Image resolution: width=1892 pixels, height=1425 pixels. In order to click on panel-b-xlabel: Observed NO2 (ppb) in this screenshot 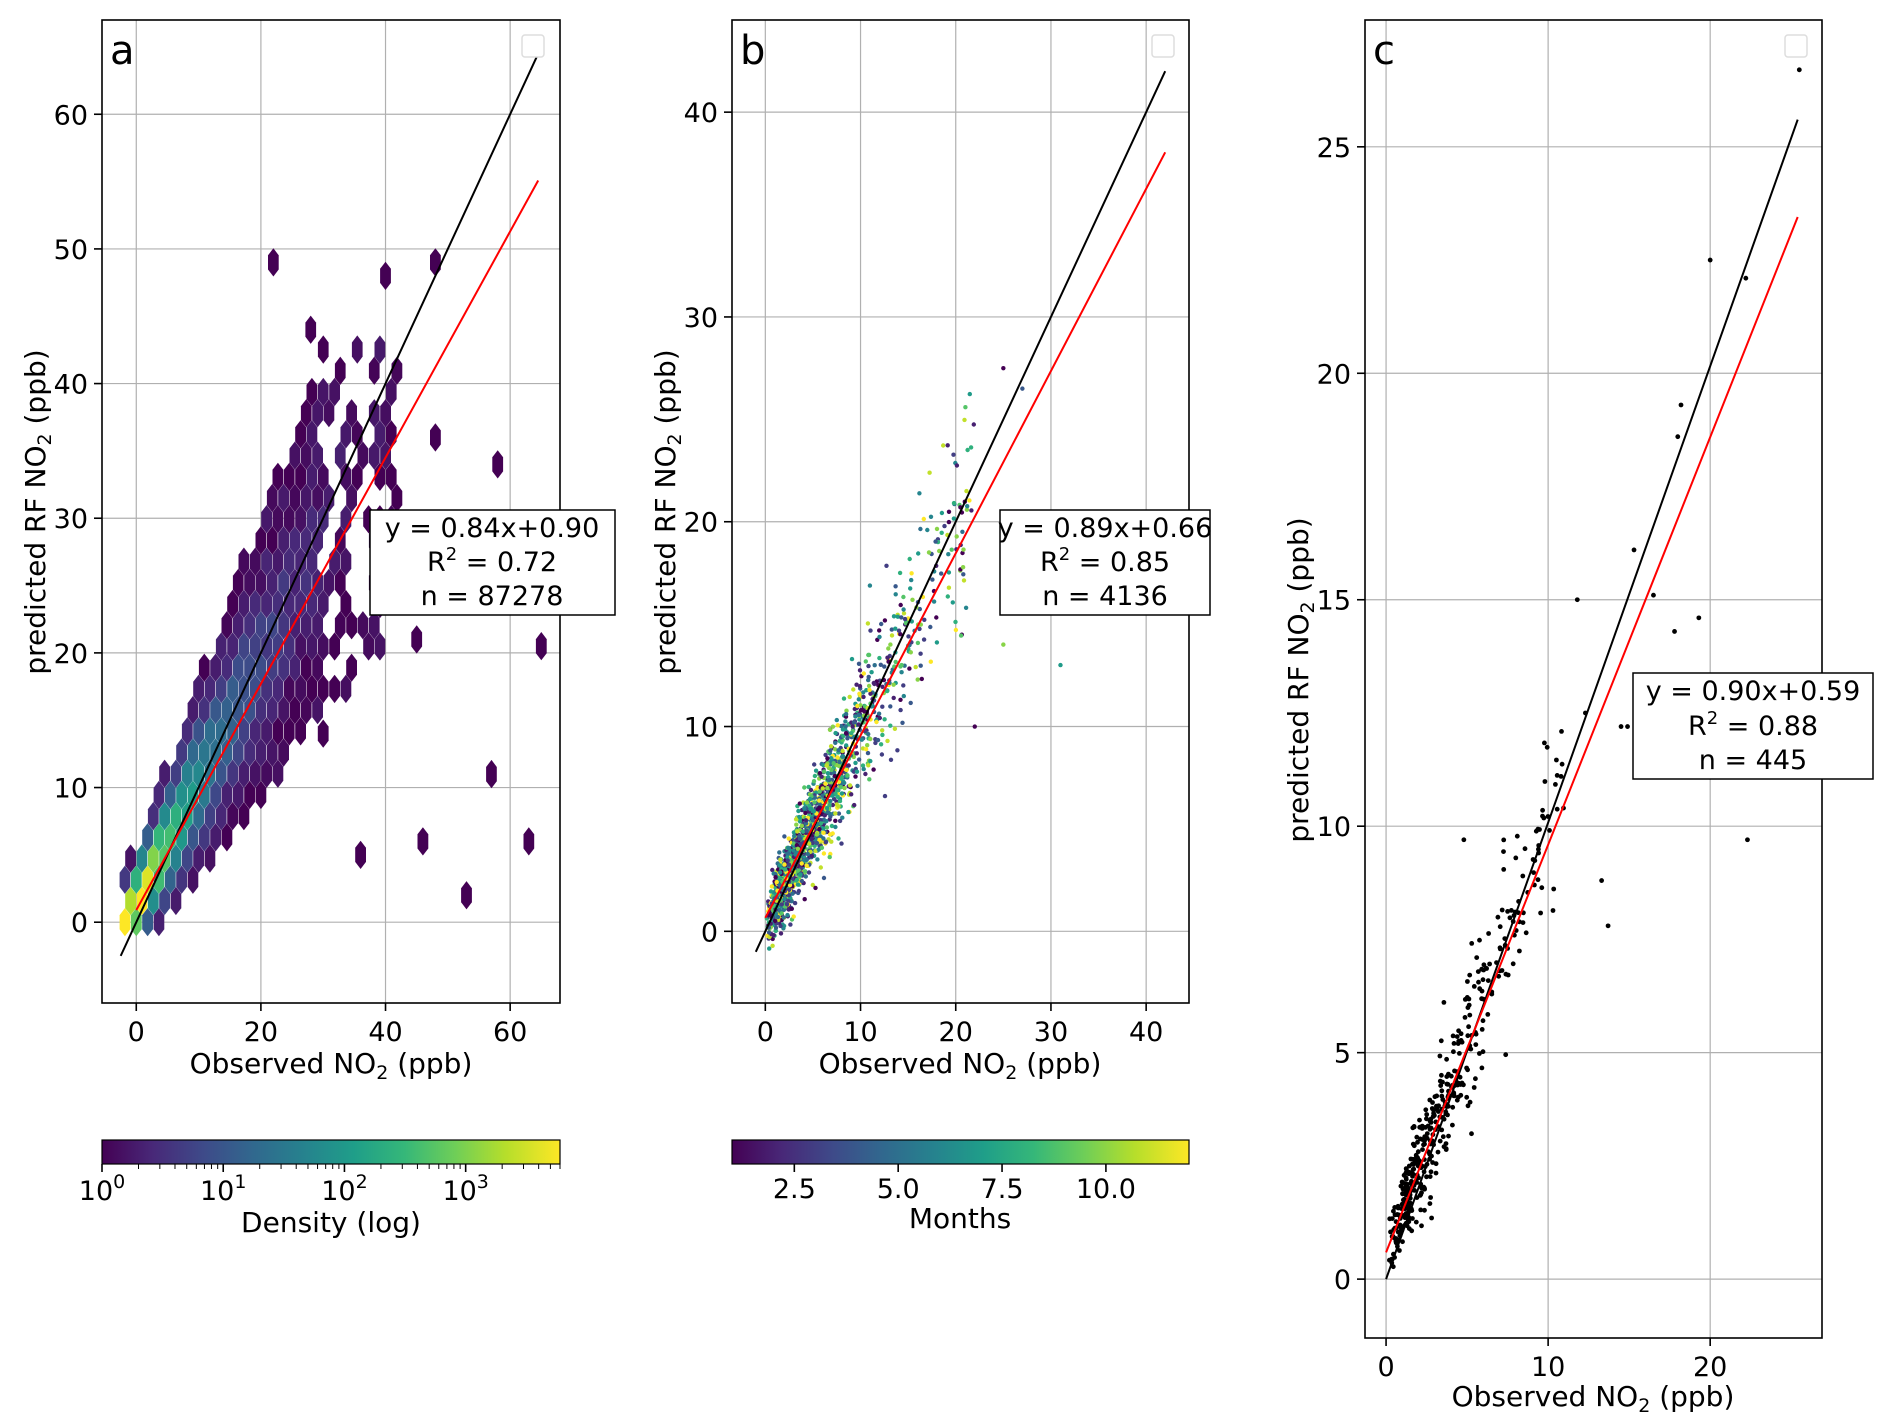, I will do `click(960, 1065)`.